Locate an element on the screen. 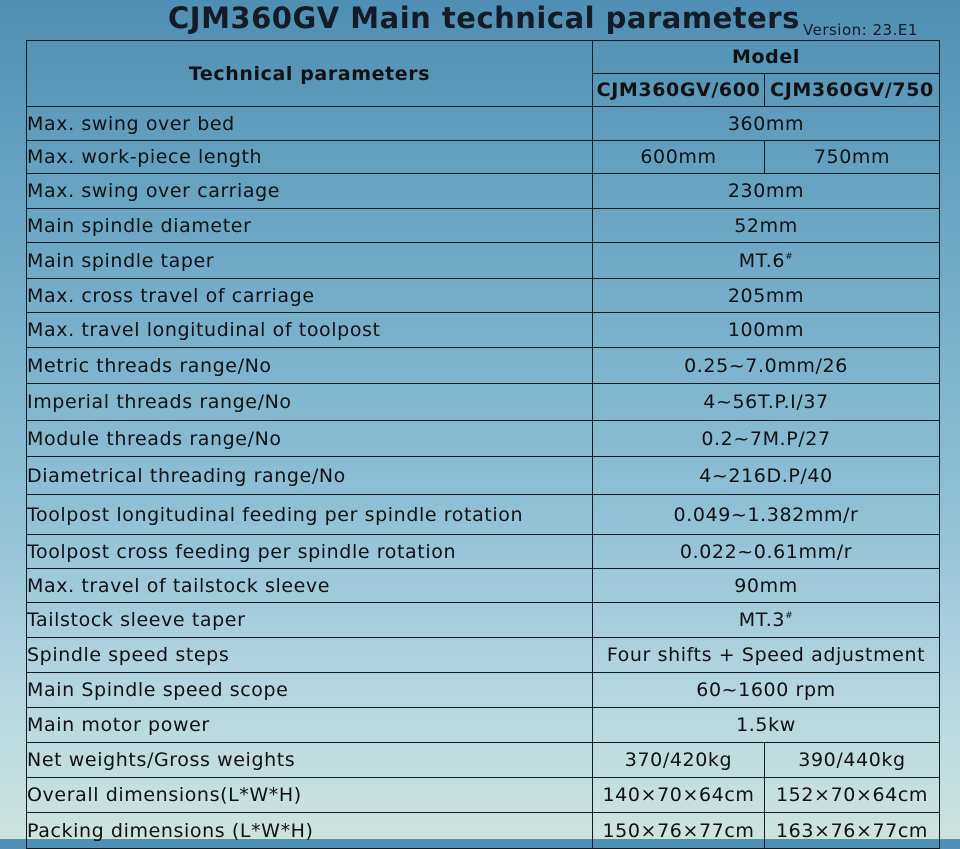 This screenshot has height=849, width=960. parameter-value: 0.049~1.382mm/r is located at coordinates (766, 514).